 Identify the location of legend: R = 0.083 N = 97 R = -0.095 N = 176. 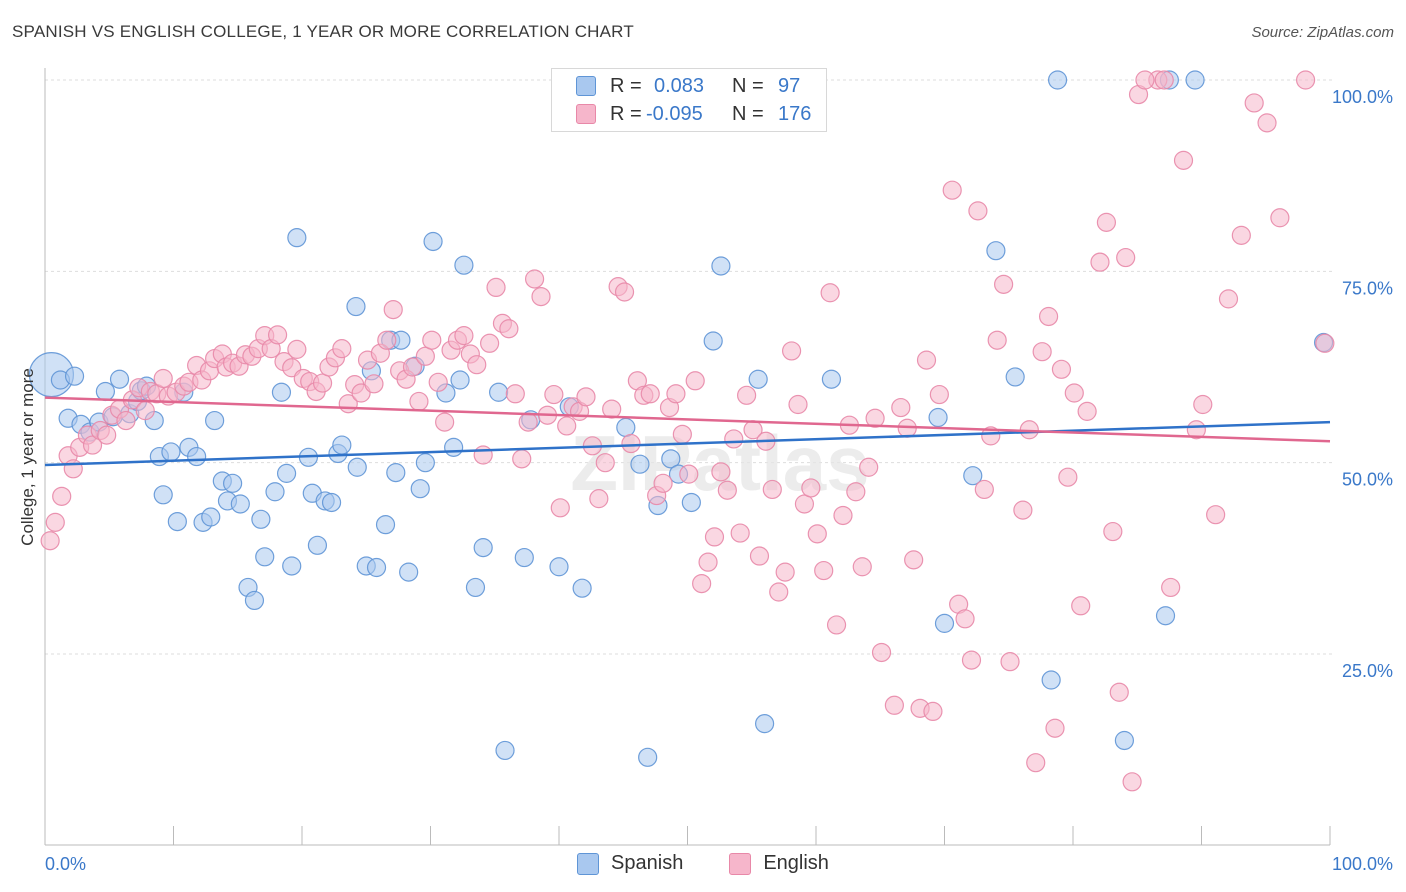
(689, 100).